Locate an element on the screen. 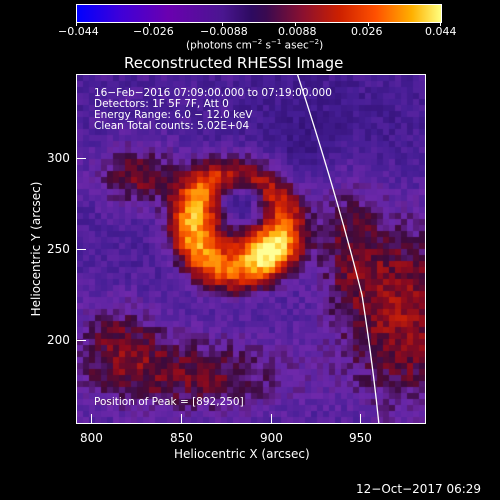 The height and width of the screenshot is (500, 500). info-line: Clean Total counts: 5.02E+04 is located at coordinates (172, 126).